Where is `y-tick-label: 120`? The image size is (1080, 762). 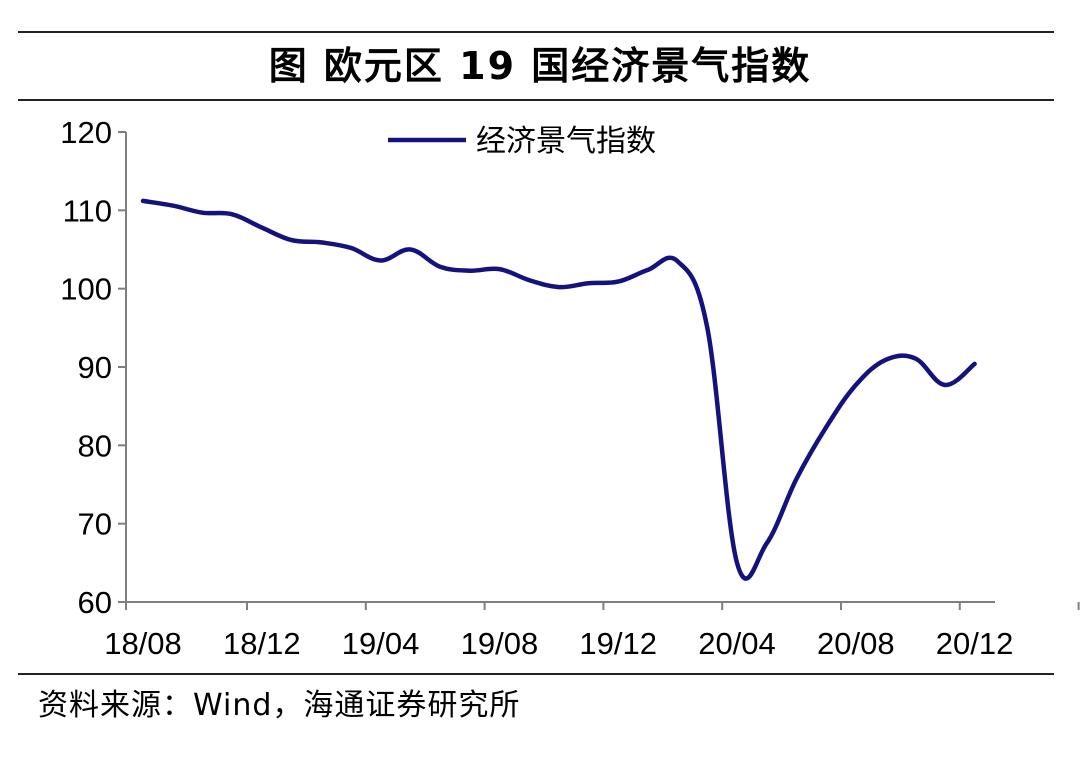
y-tick-label: 120 is located at coordinates (86, 132).